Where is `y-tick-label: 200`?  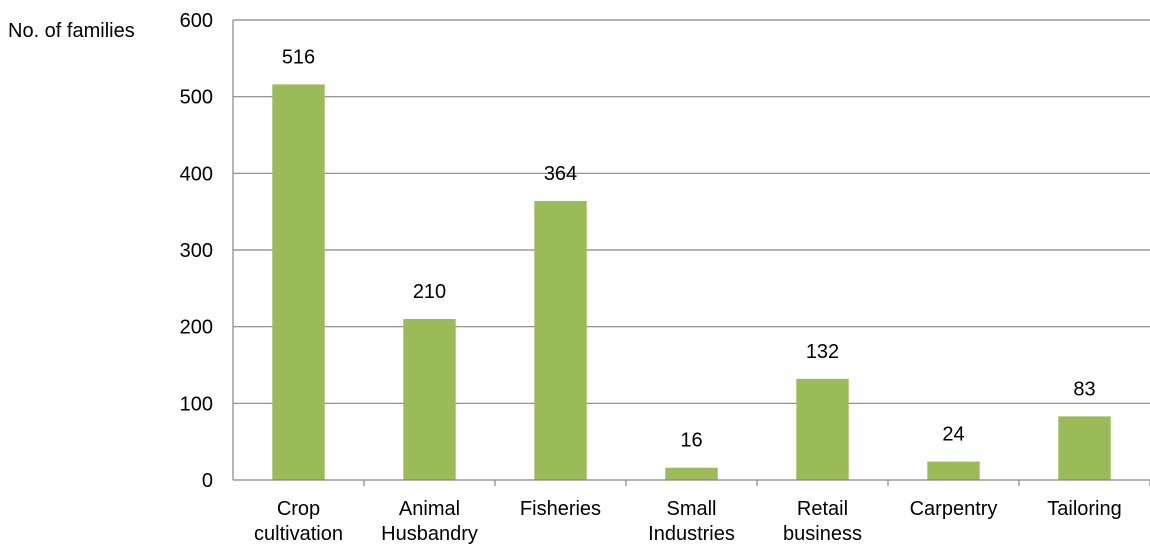
y-tick-label: 200 is located at coordinates (196, 328).